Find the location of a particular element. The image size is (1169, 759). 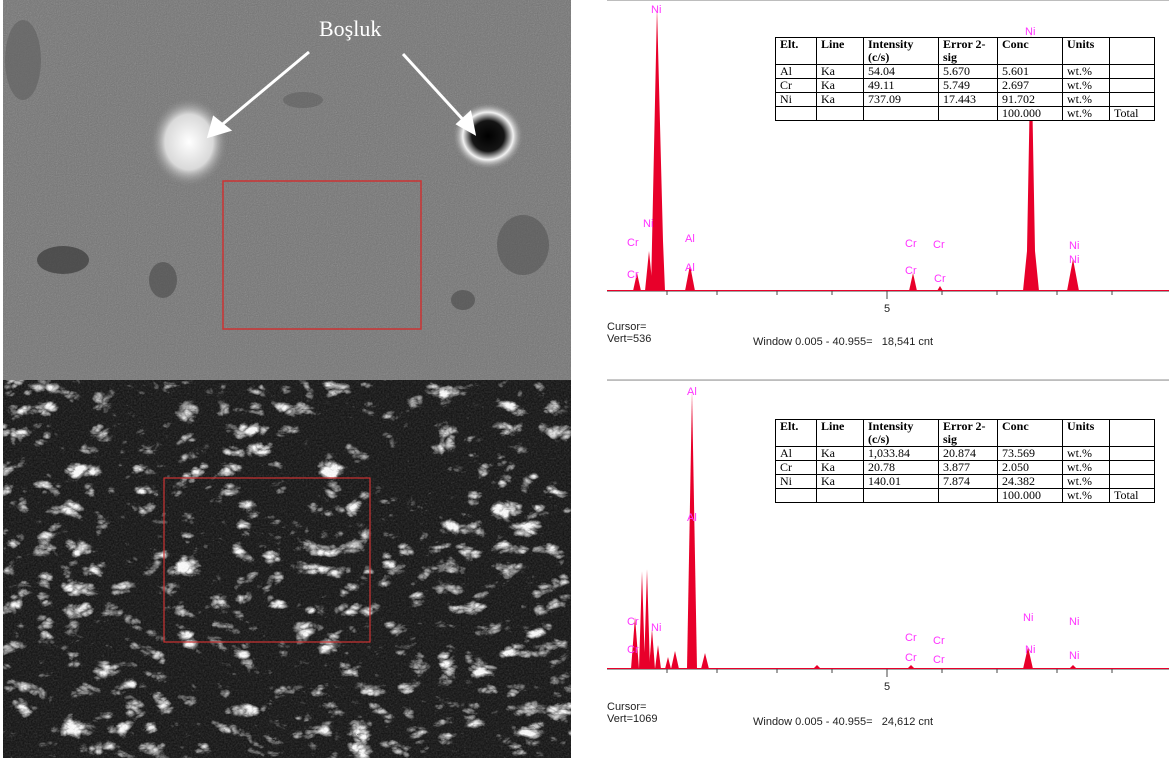

arrow-icons is located at coordinates (341, 94).